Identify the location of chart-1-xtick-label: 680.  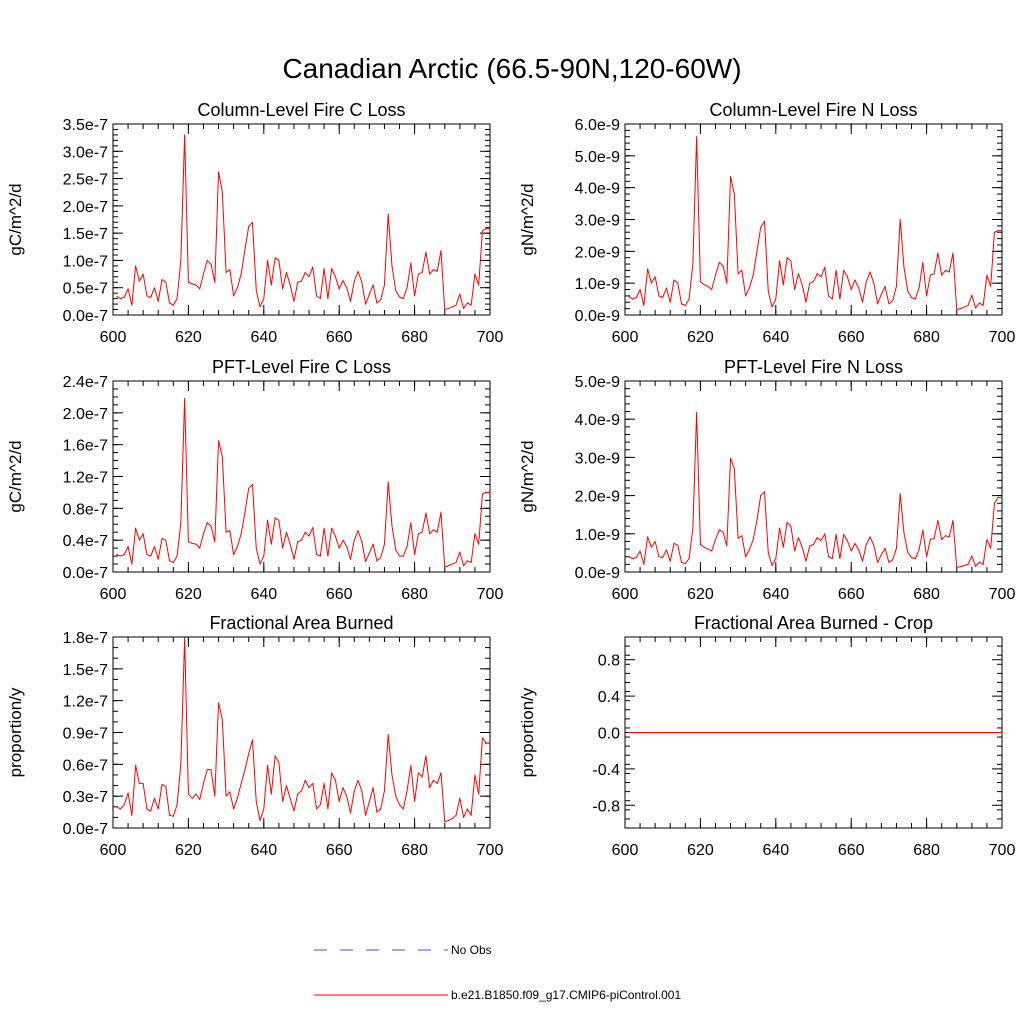
(414, 337).